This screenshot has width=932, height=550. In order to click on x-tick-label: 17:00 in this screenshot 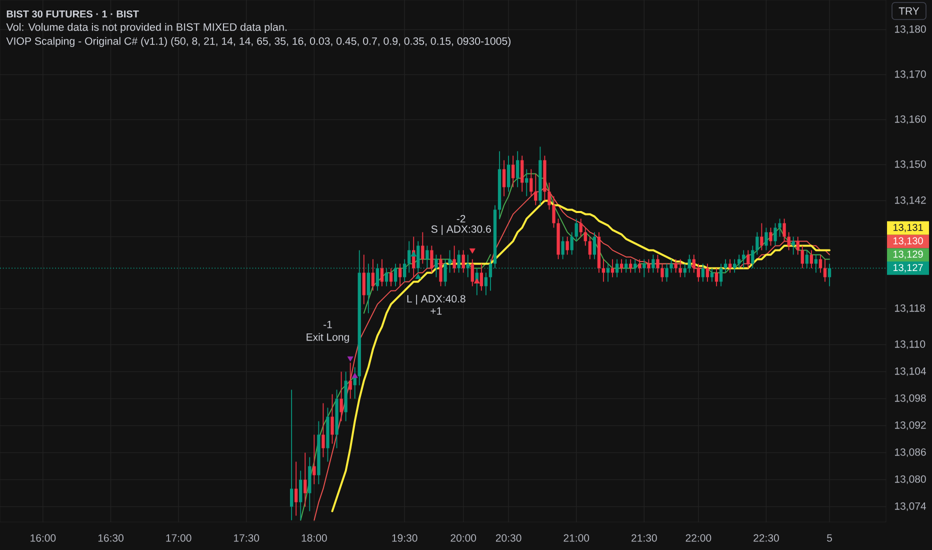, I will do `click(179, 538)`.